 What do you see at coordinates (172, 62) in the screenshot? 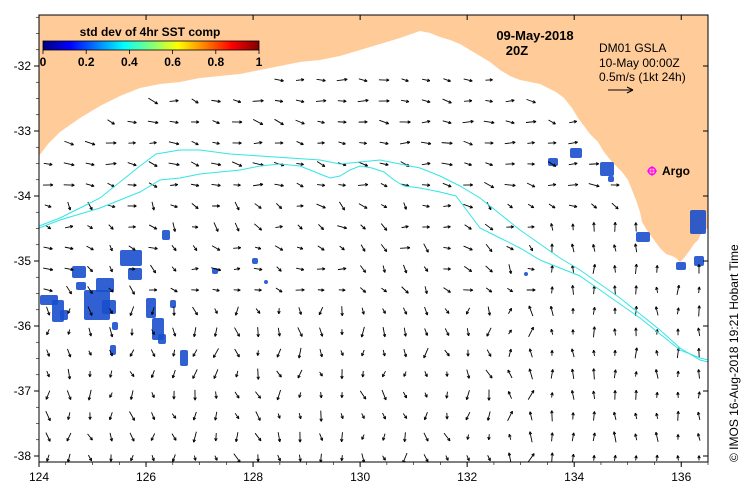
I see `colorbar-tick-label: 0.6` at bounding box center [172, 62].